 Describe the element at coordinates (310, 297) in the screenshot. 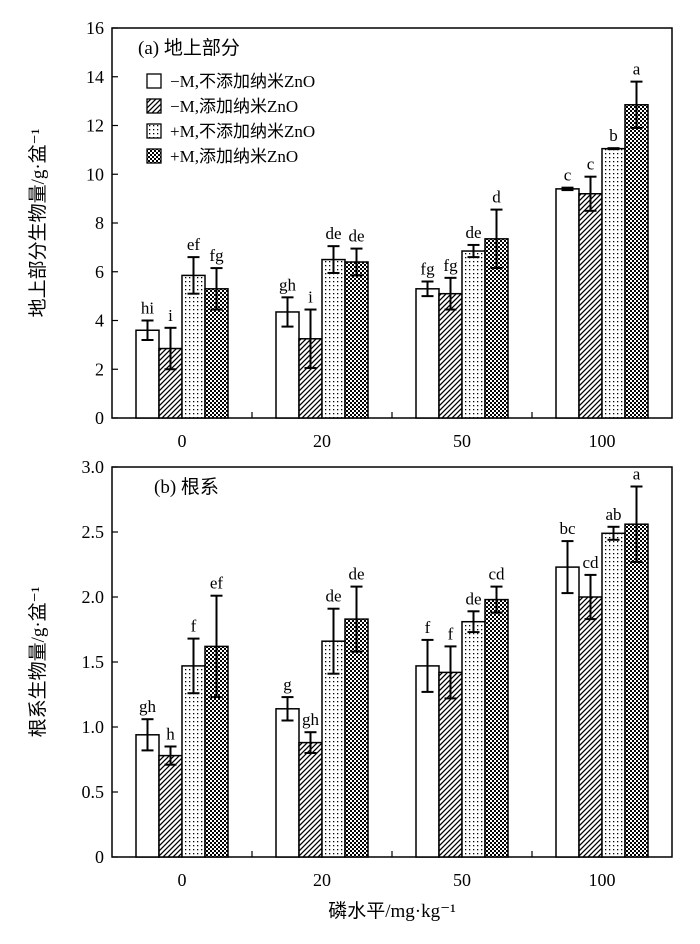

I see `significance-label: i` at that location.